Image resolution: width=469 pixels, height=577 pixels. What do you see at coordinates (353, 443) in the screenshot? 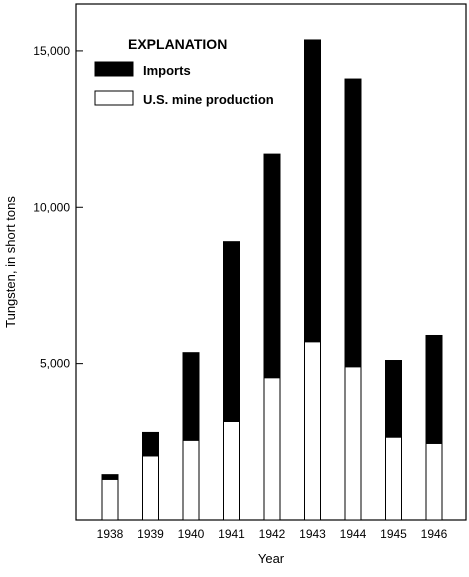
I see `bar-u-s-mine-production-1944` at bounding box center [353, 443].